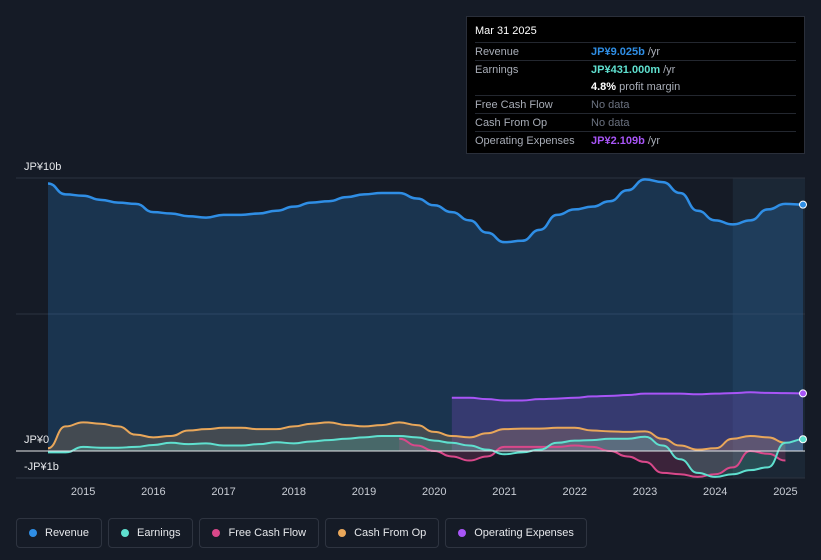 Image resolution: width=821 pixels, height=560 pixels. What do you see at coordinates (514, 104) in the screenshot?
I see `tooltip-label: Free Cash Flow` at bounding box center [514, 104].